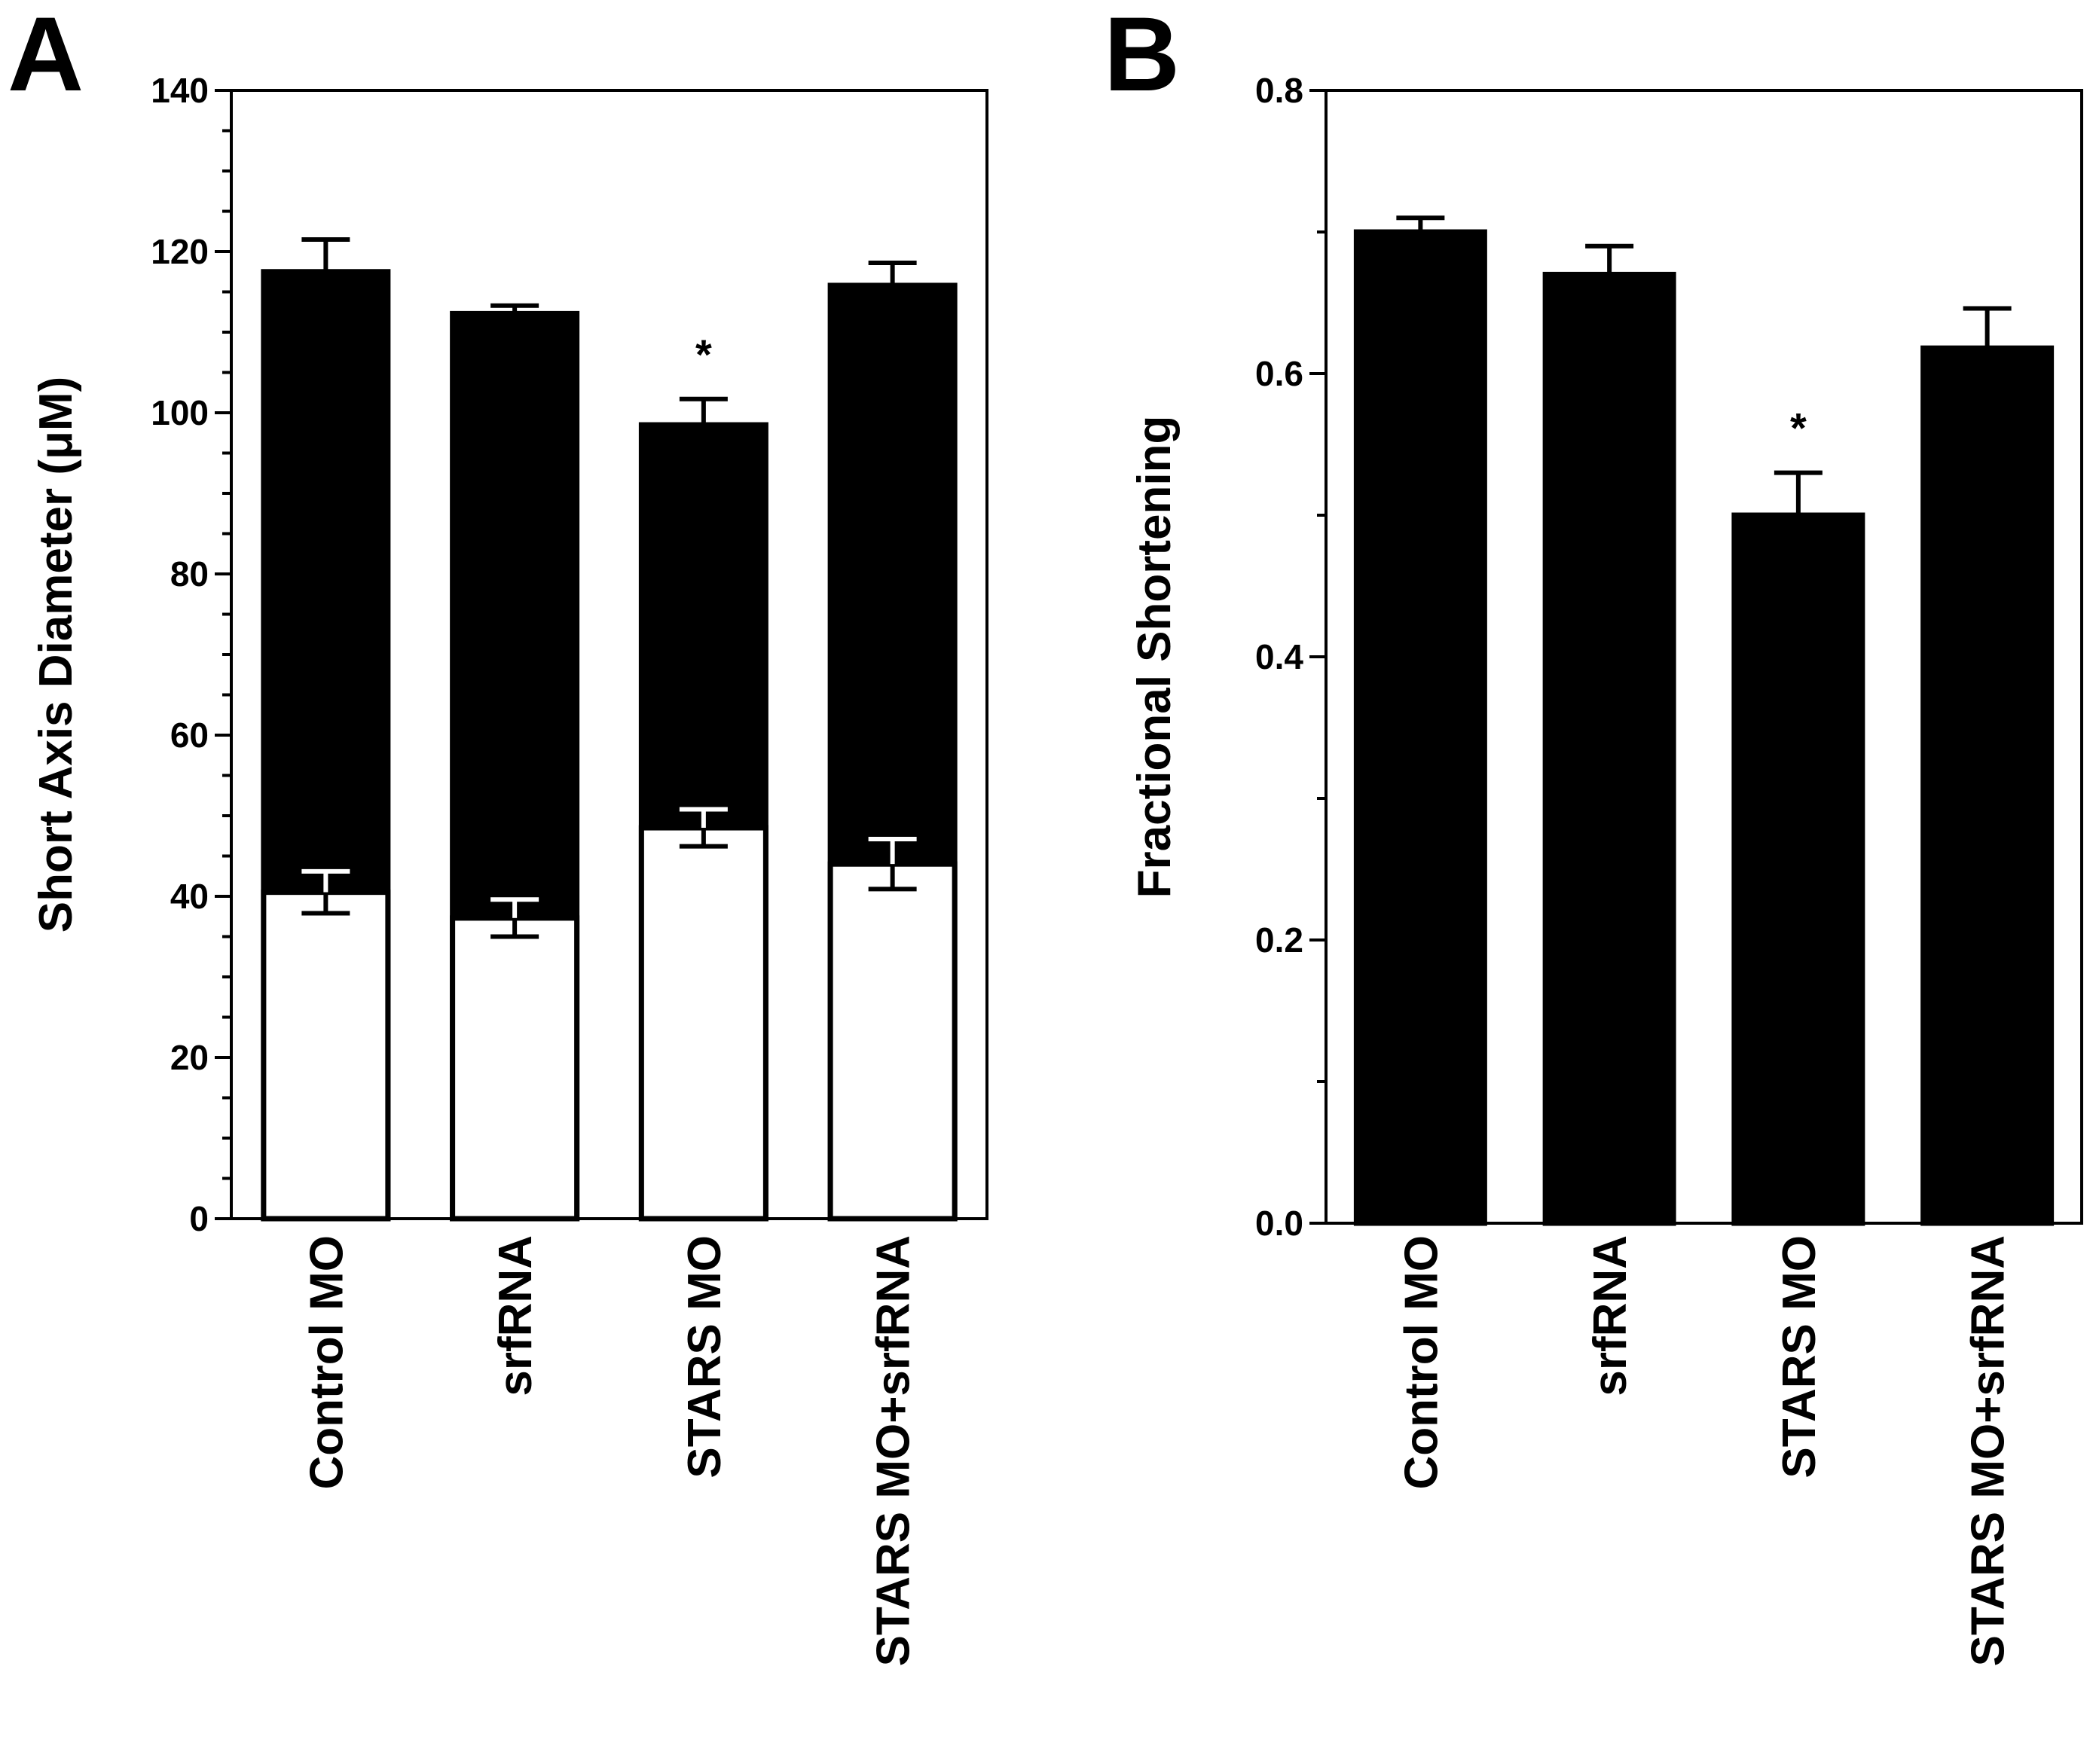 The height and width of the screenshot is (1764, 2096). Describe the element at coordinates (199, 1219) in the screenshot. I see `y-tick-label: 0` at that location.